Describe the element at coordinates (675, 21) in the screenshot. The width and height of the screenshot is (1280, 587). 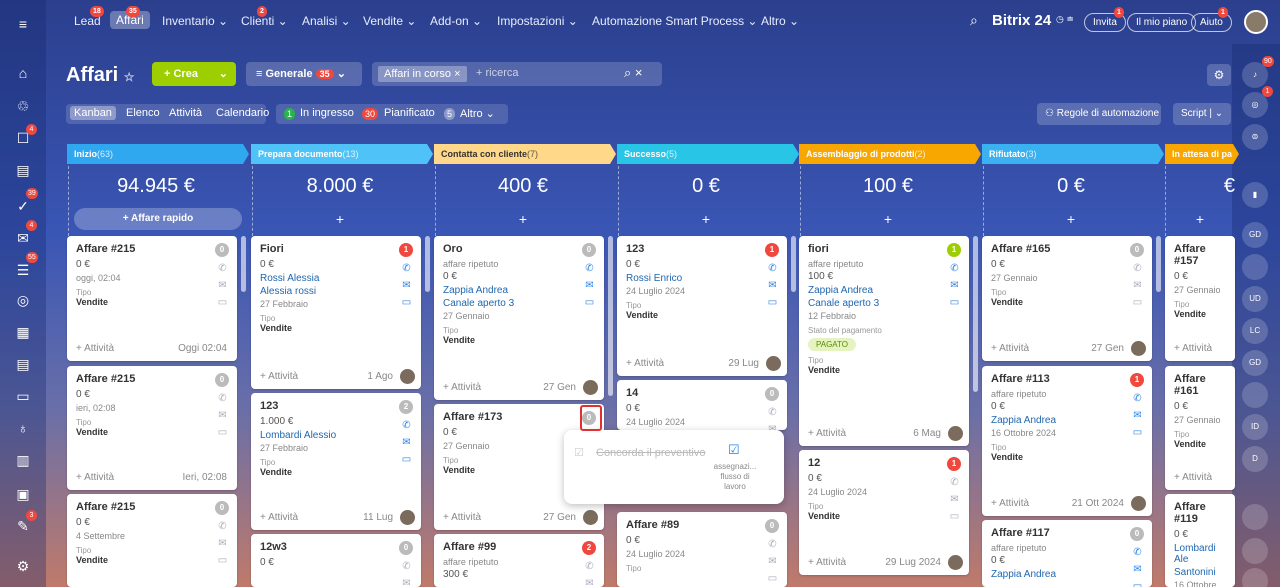
I see `nav-item-8: Automazione Smart Process ⌄` at that location.